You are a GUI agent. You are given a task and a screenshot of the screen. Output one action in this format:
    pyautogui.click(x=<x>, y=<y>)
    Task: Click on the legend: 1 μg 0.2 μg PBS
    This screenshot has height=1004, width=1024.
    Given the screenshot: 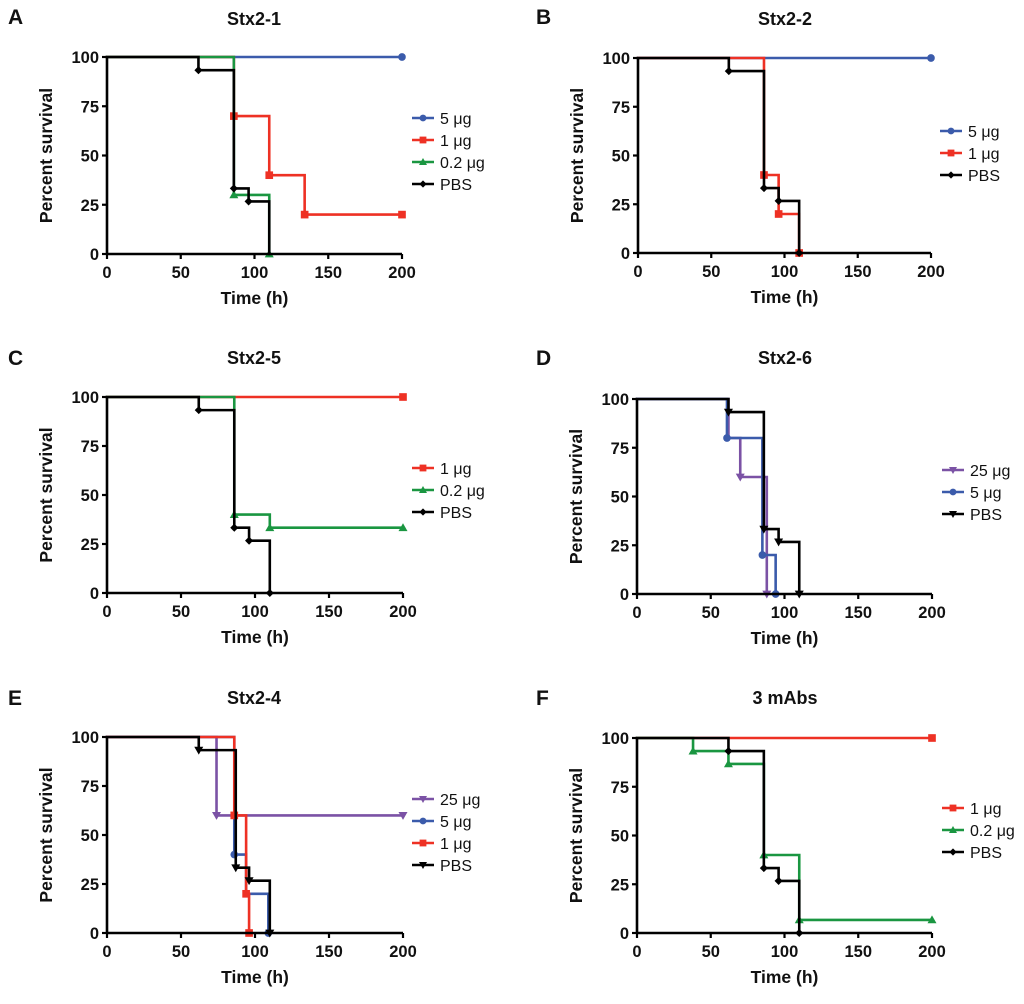 What is the action you would take?
    pyautogui.click(x=978, y=831)
    